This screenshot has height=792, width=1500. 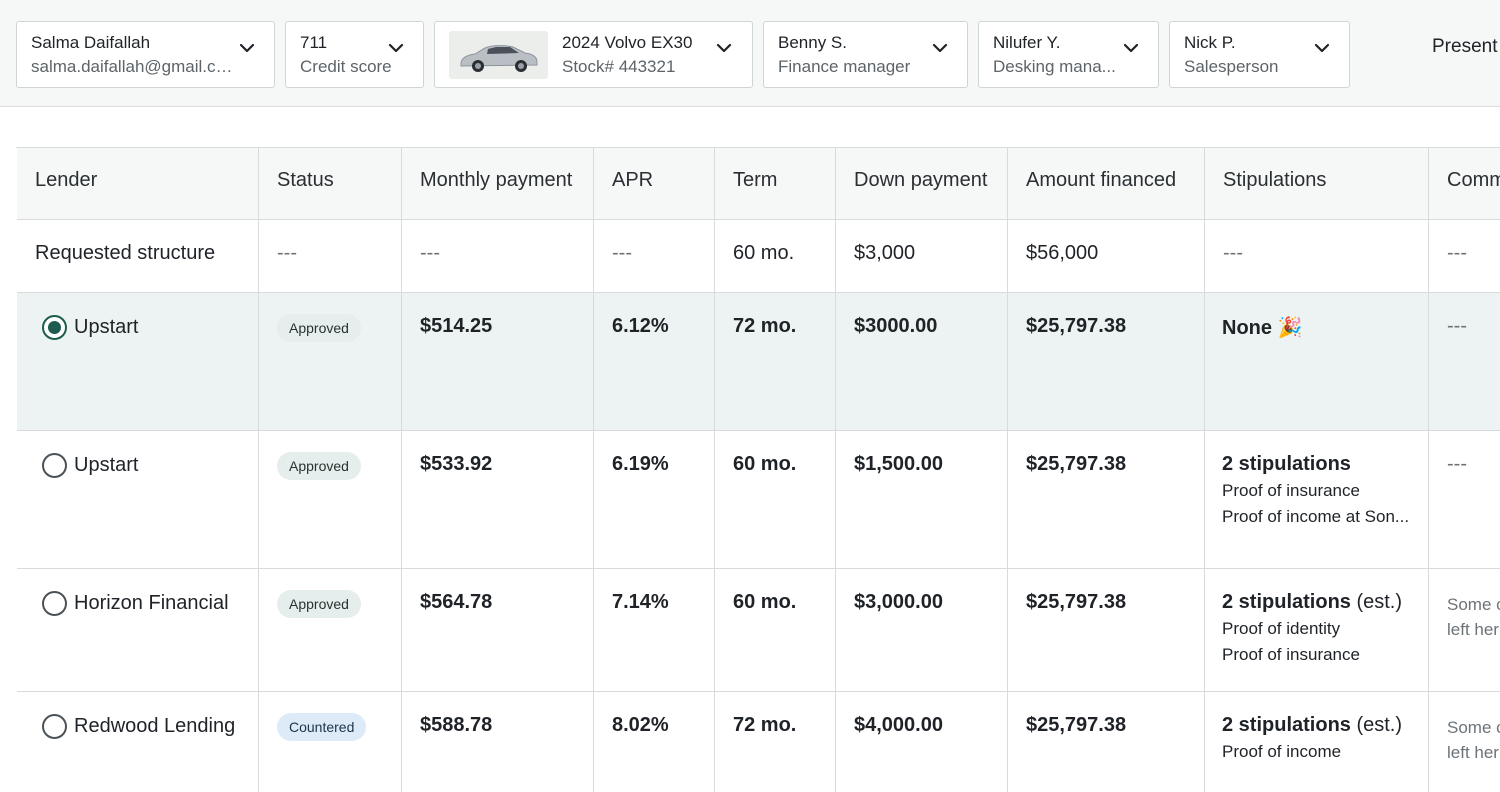 I want to click on car-thumbnail, so click(x=498, y=55).